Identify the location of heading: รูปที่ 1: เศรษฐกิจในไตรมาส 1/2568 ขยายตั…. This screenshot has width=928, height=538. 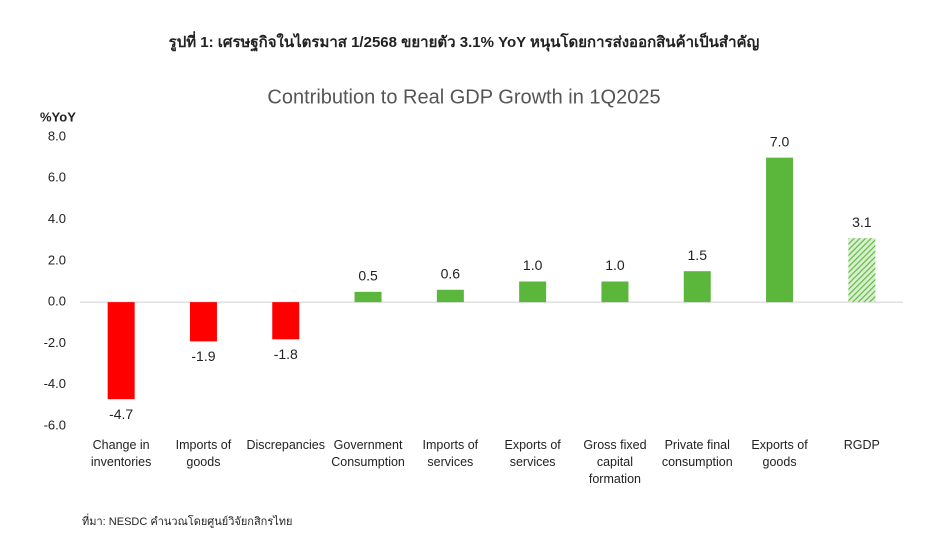
(464, 41).